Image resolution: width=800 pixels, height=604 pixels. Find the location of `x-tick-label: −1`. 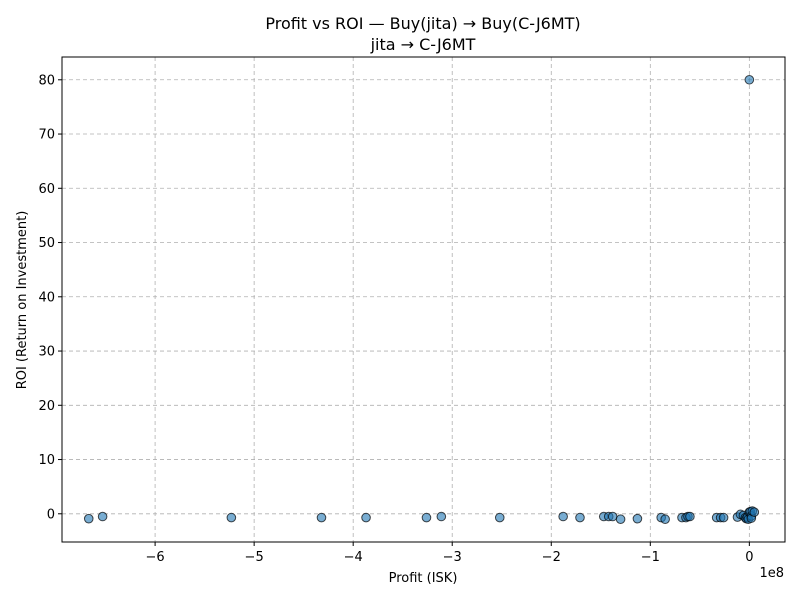

x-tick-label: −1 is located at coordinates (650, 557).